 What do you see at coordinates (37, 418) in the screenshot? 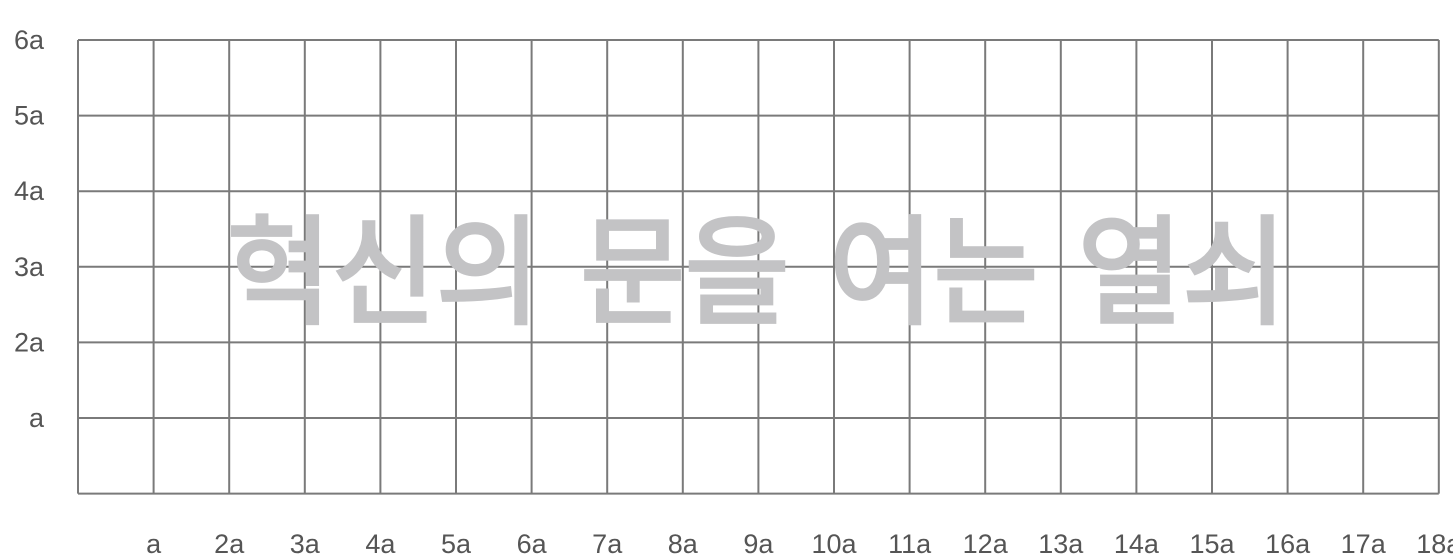
I see `y-tick-label: a` at bounding box center [37, 418].